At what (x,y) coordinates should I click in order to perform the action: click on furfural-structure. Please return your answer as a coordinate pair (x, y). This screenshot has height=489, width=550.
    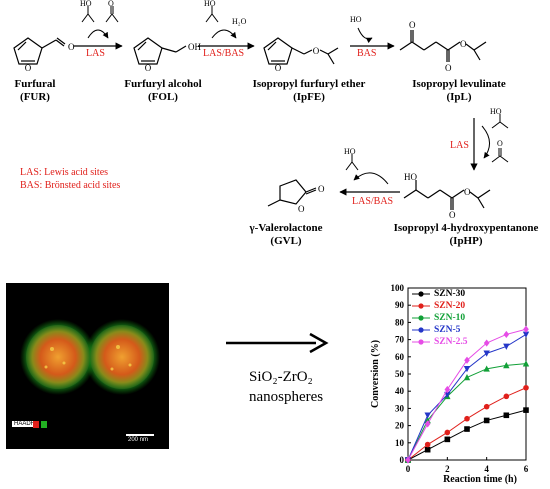
    Looking at the image, I should click on (39, 51).